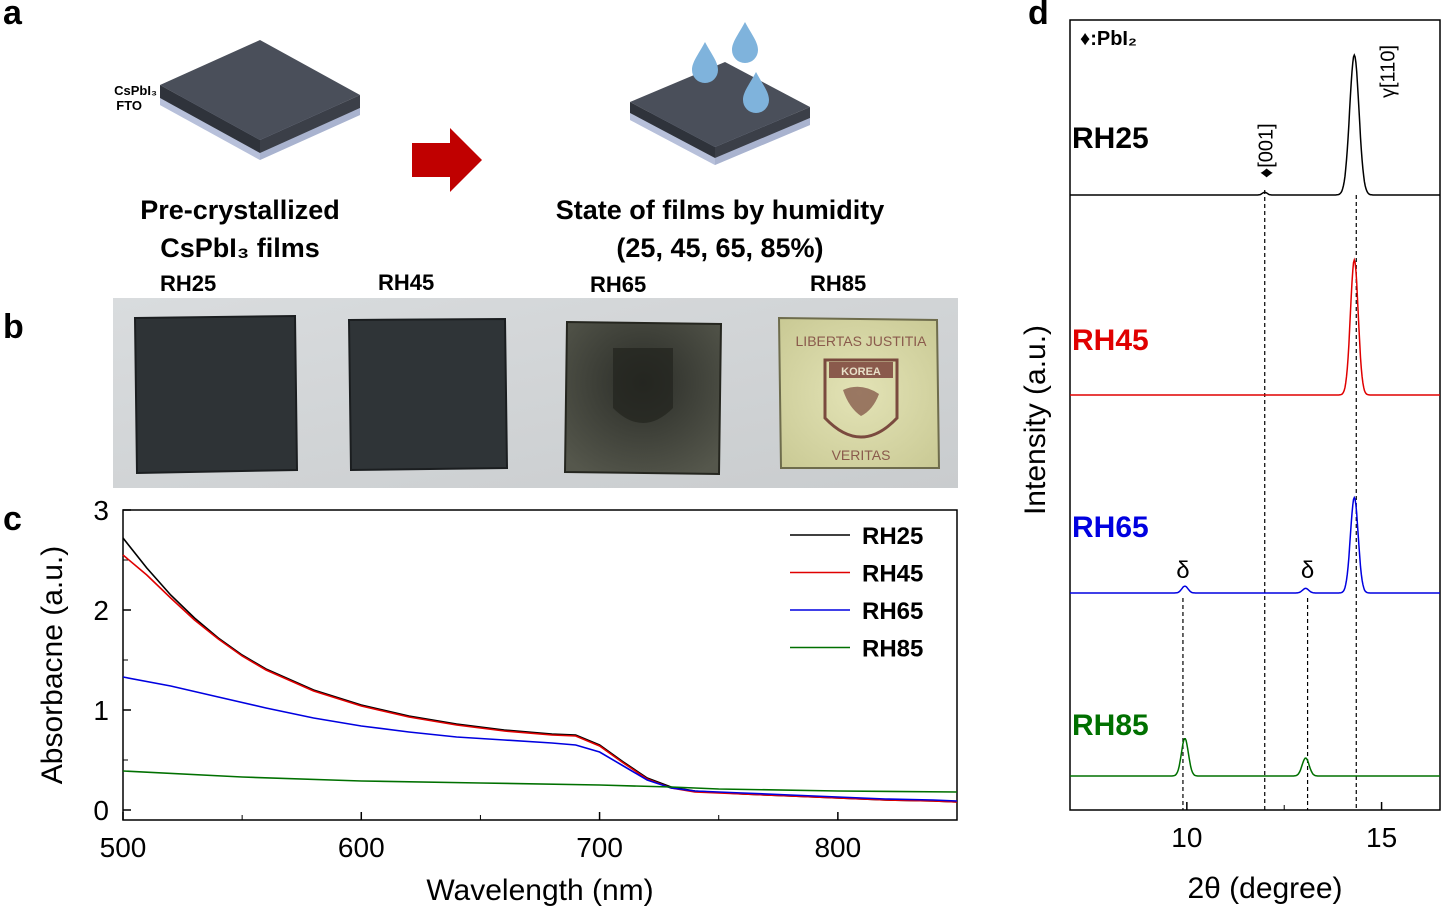 Image resolution: width=1444 pixels, height=916 pixels. What do you see at coordinates (123, 847) in the screenshot?
I see `x-tick-label: 500` at bounding box center [123, 847].